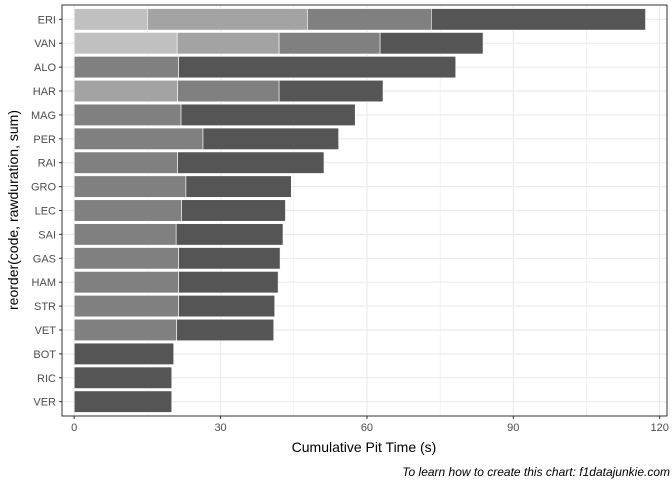 This screenshot has width=672, height=480. I want to click on y-tick-label: HAR, so click(44, 92).